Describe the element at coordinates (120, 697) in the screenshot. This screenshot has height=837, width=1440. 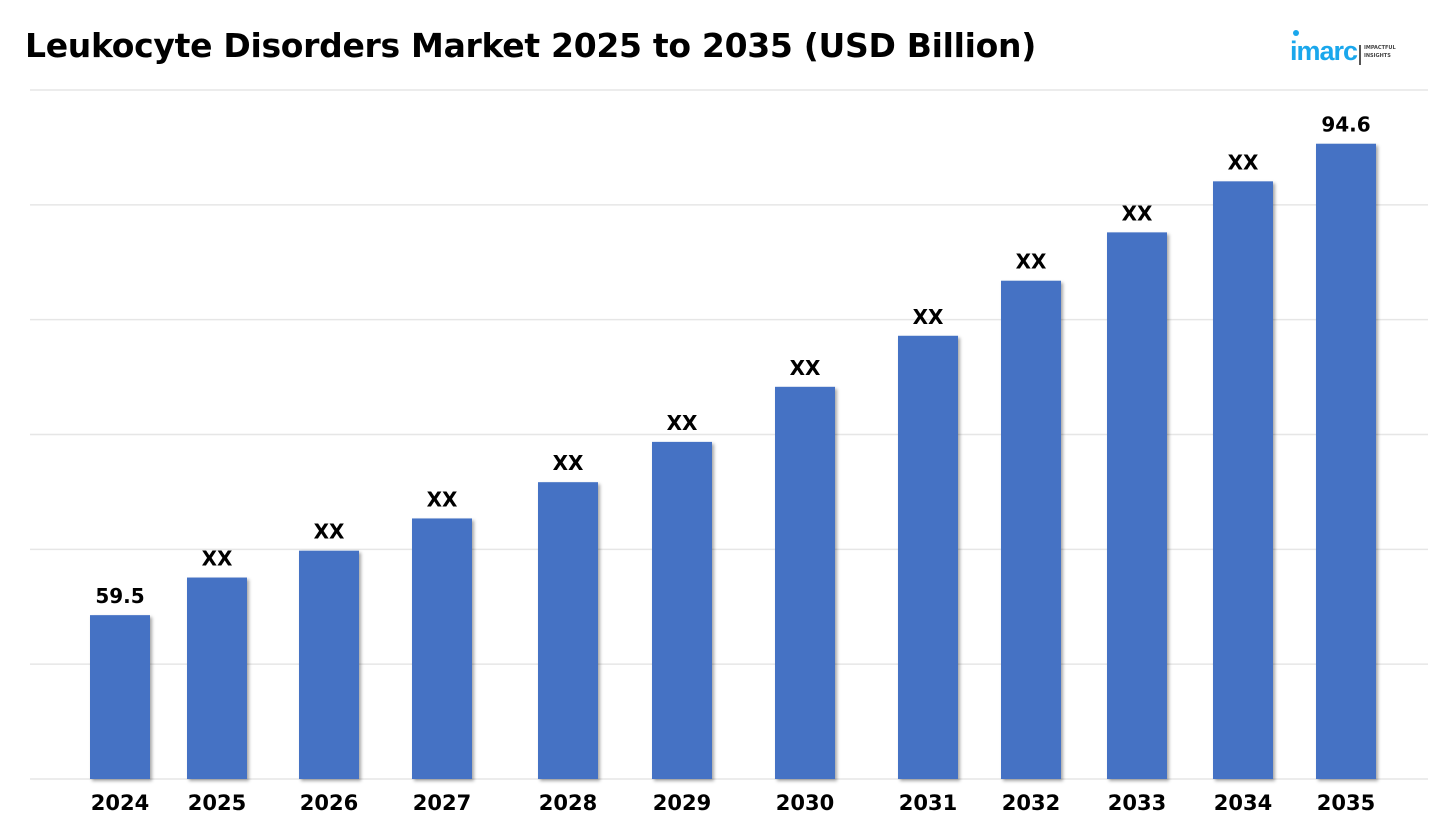
I see `bar-2024` at that location.